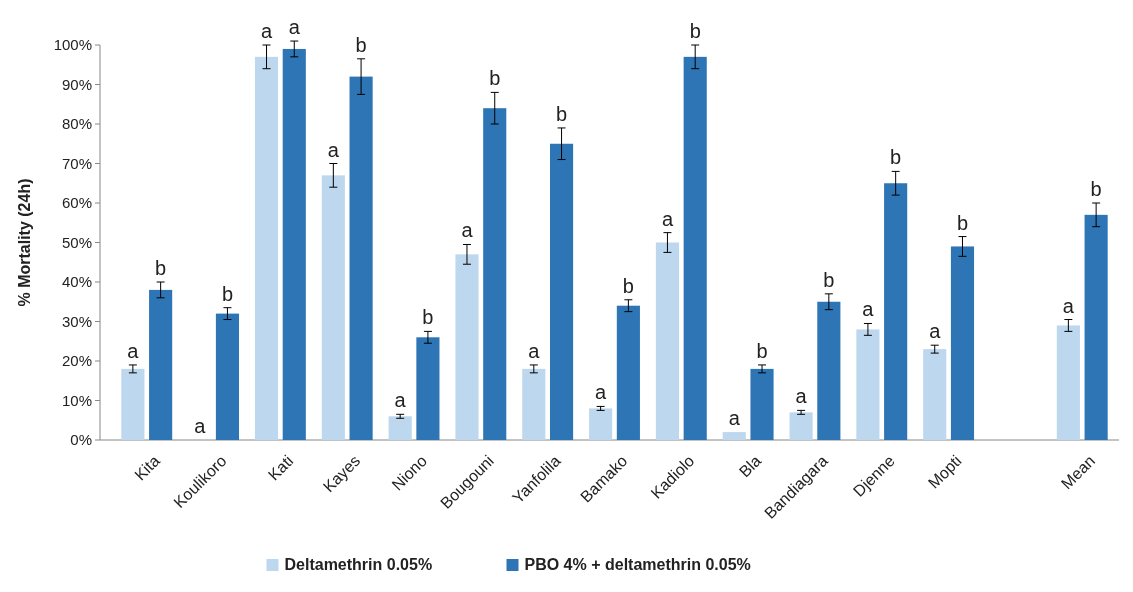 The image size is (1133, 592). What do you see at coordinates (76, 282) in the screenshot?
I see `y-tick-label: 40%` at bounding box center [76, 282].